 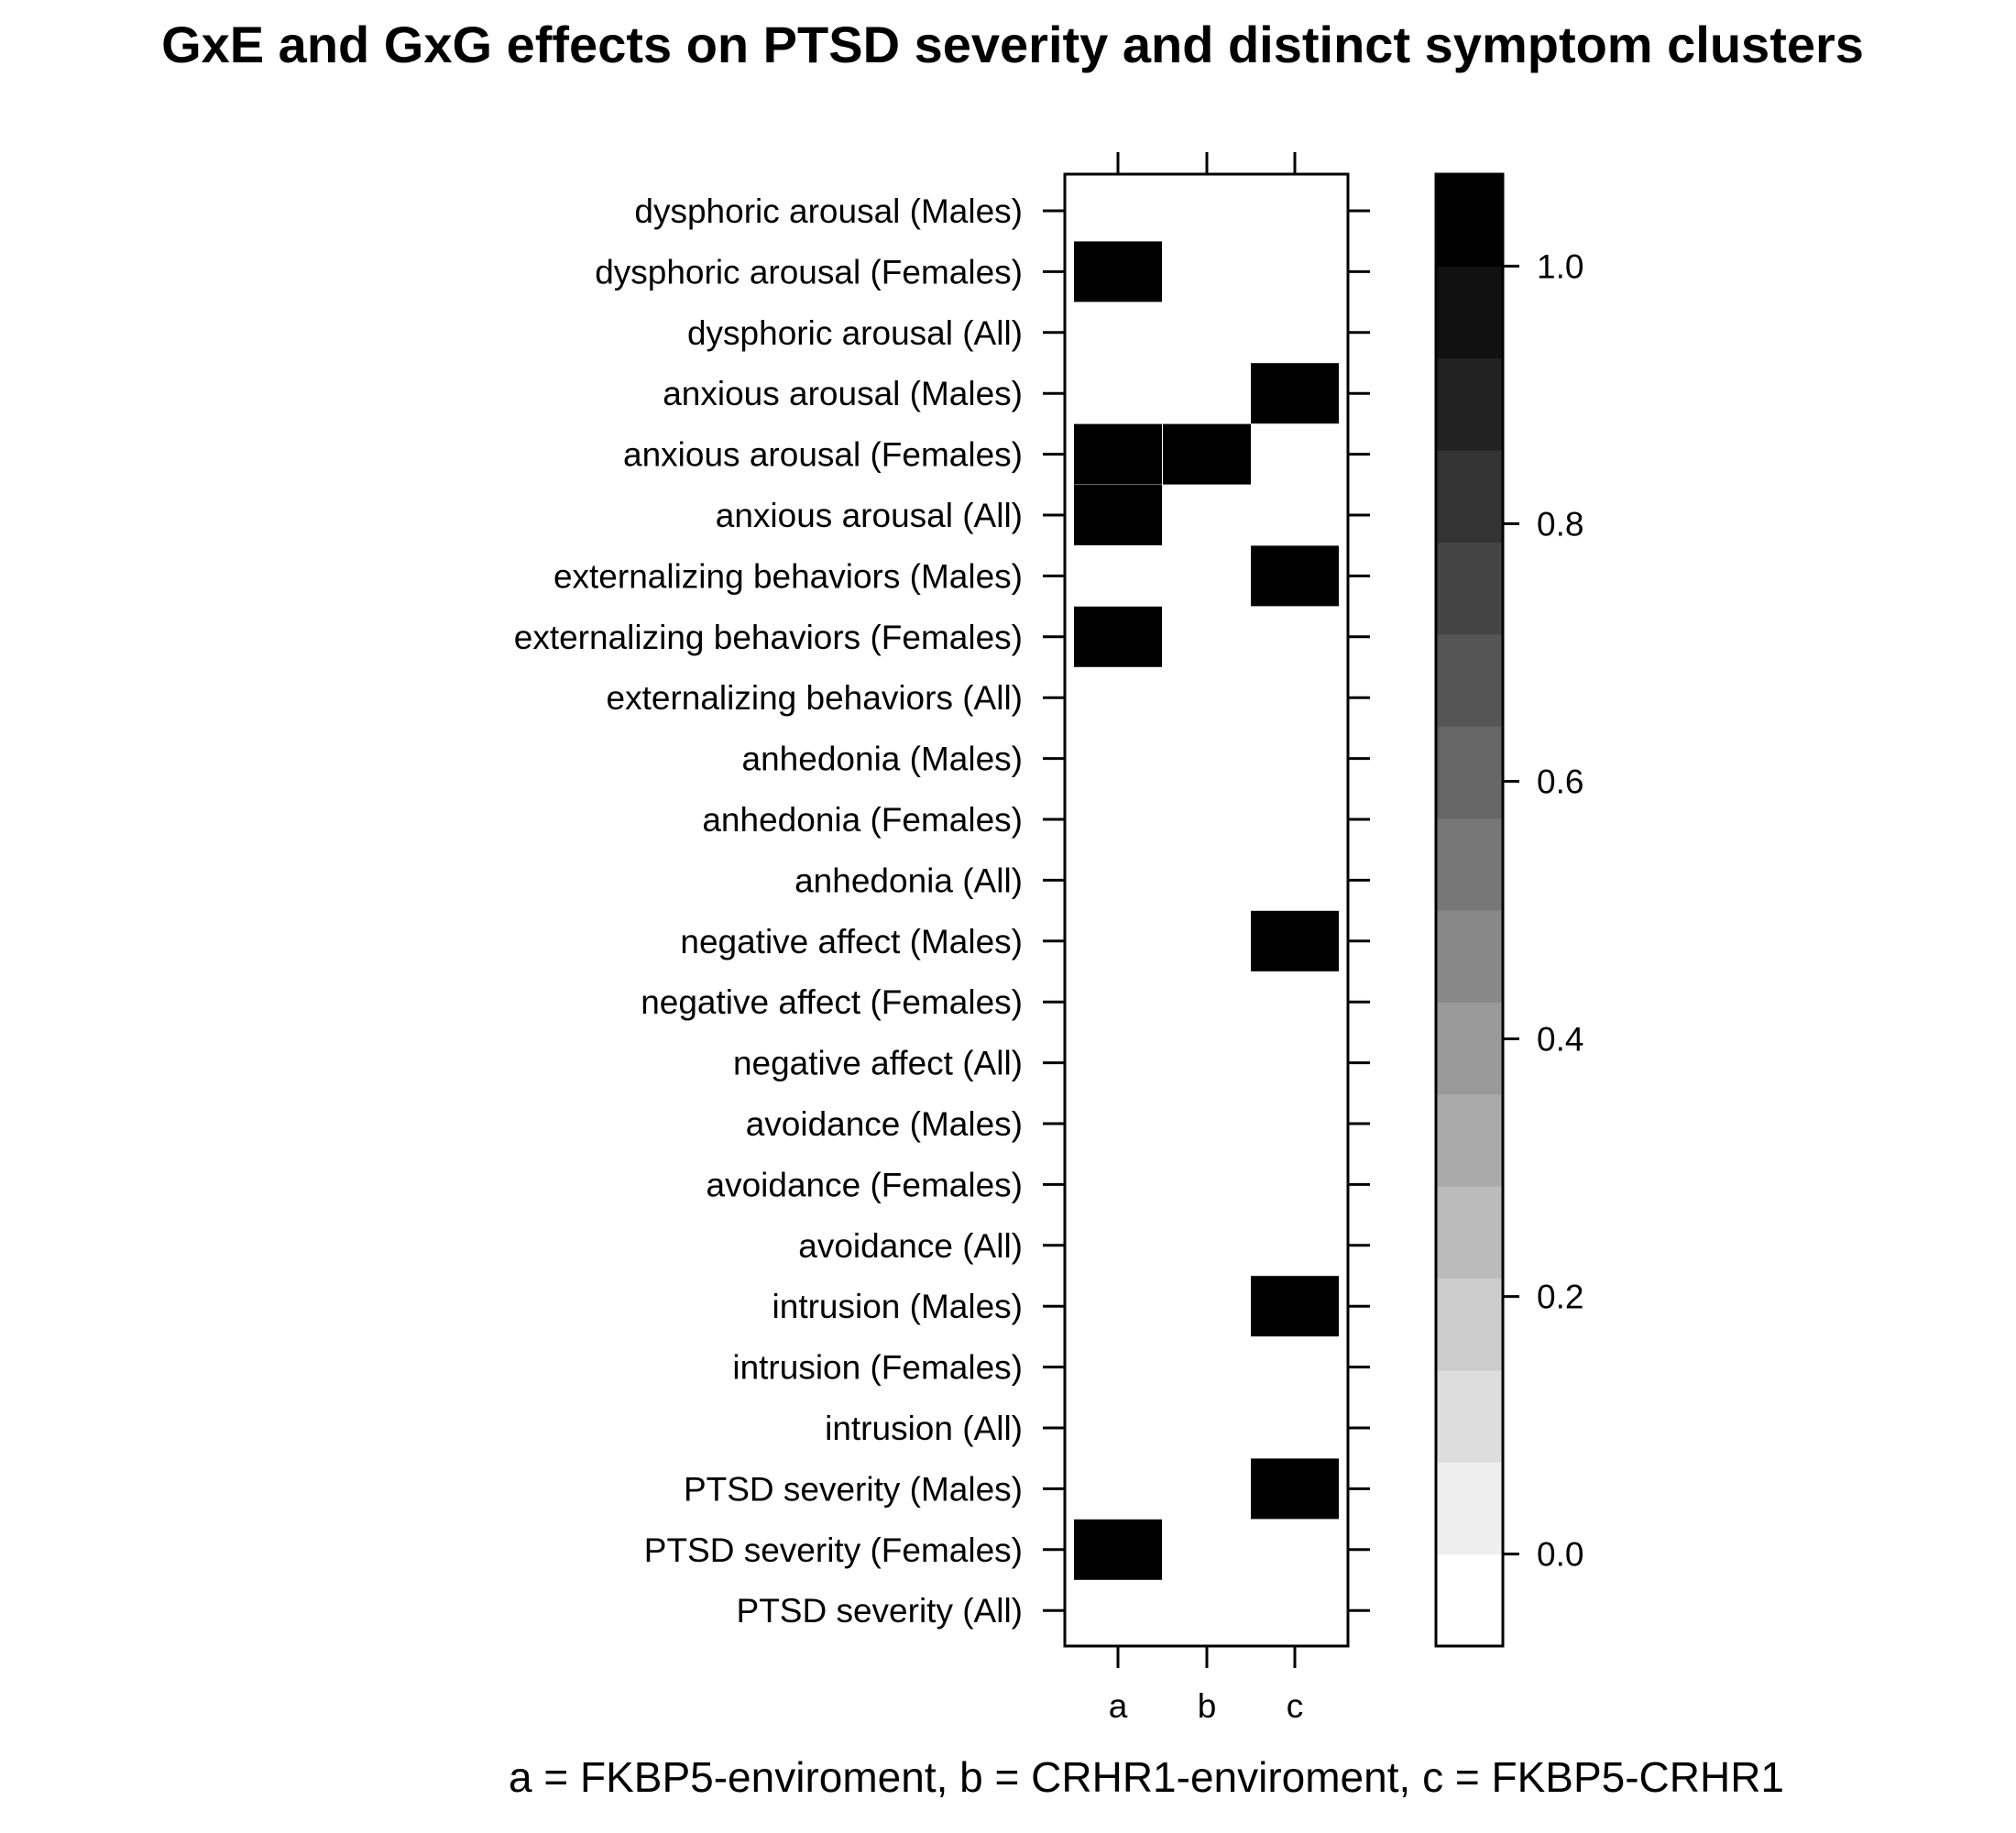 I want to click on colorbar-tick-label: 0.0, so click(x=1560, y=1555).